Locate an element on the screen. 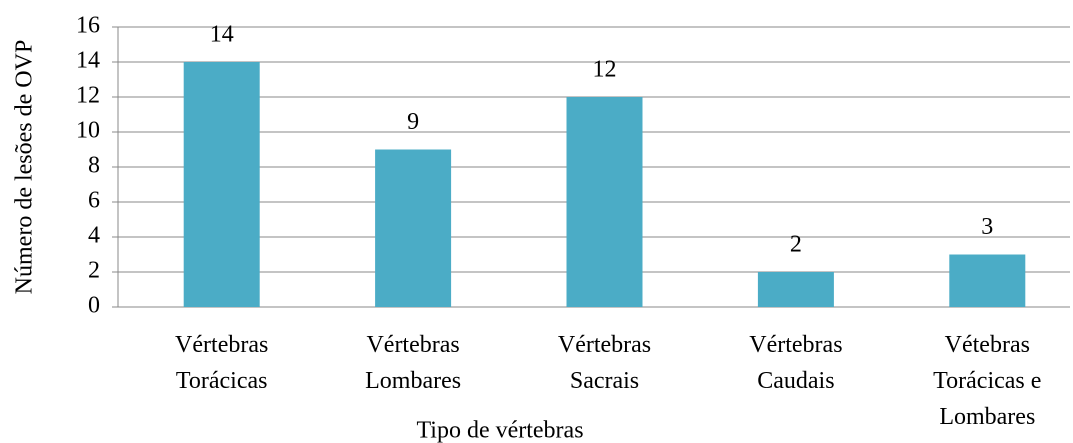 This screenshot has width=1073, height=443. y-tick-label: 2 is located at coordinates (94, 271).